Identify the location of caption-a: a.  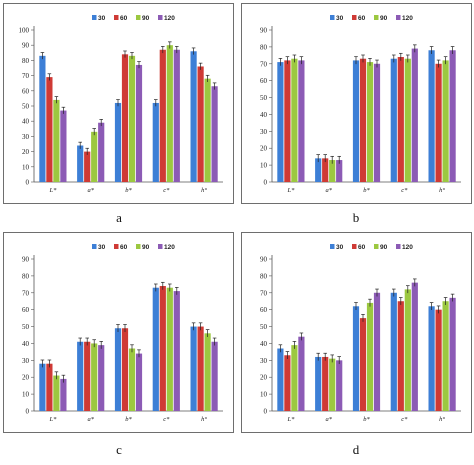
(119, 217).